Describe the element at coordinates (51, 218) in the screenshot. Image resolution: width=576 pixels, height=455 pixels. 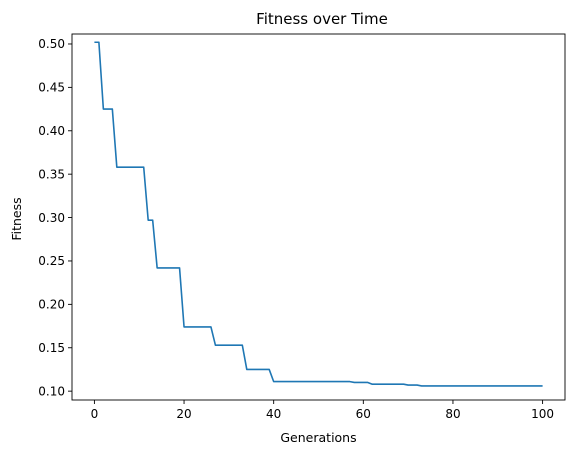
I see `y-tick-label: 0.30` at that location.